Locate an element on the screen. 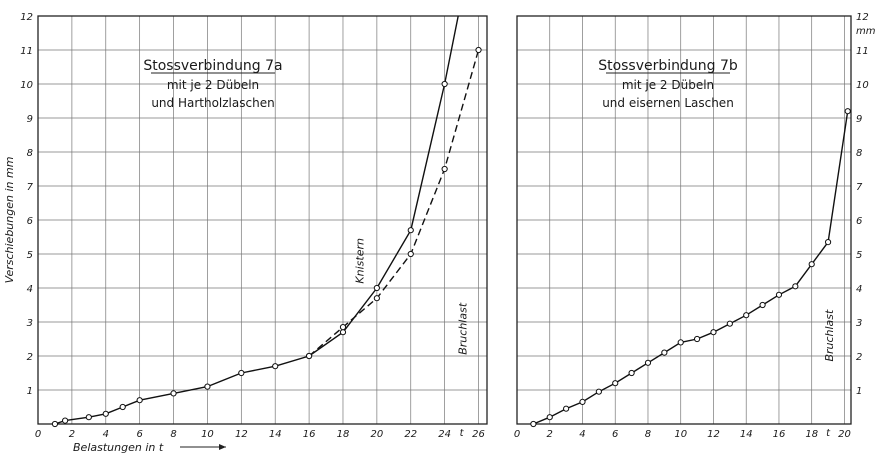 The width and height of the screenshot is (891, 460). panel-1-x-tick-label: 16 is located at coordinates (309, 434).